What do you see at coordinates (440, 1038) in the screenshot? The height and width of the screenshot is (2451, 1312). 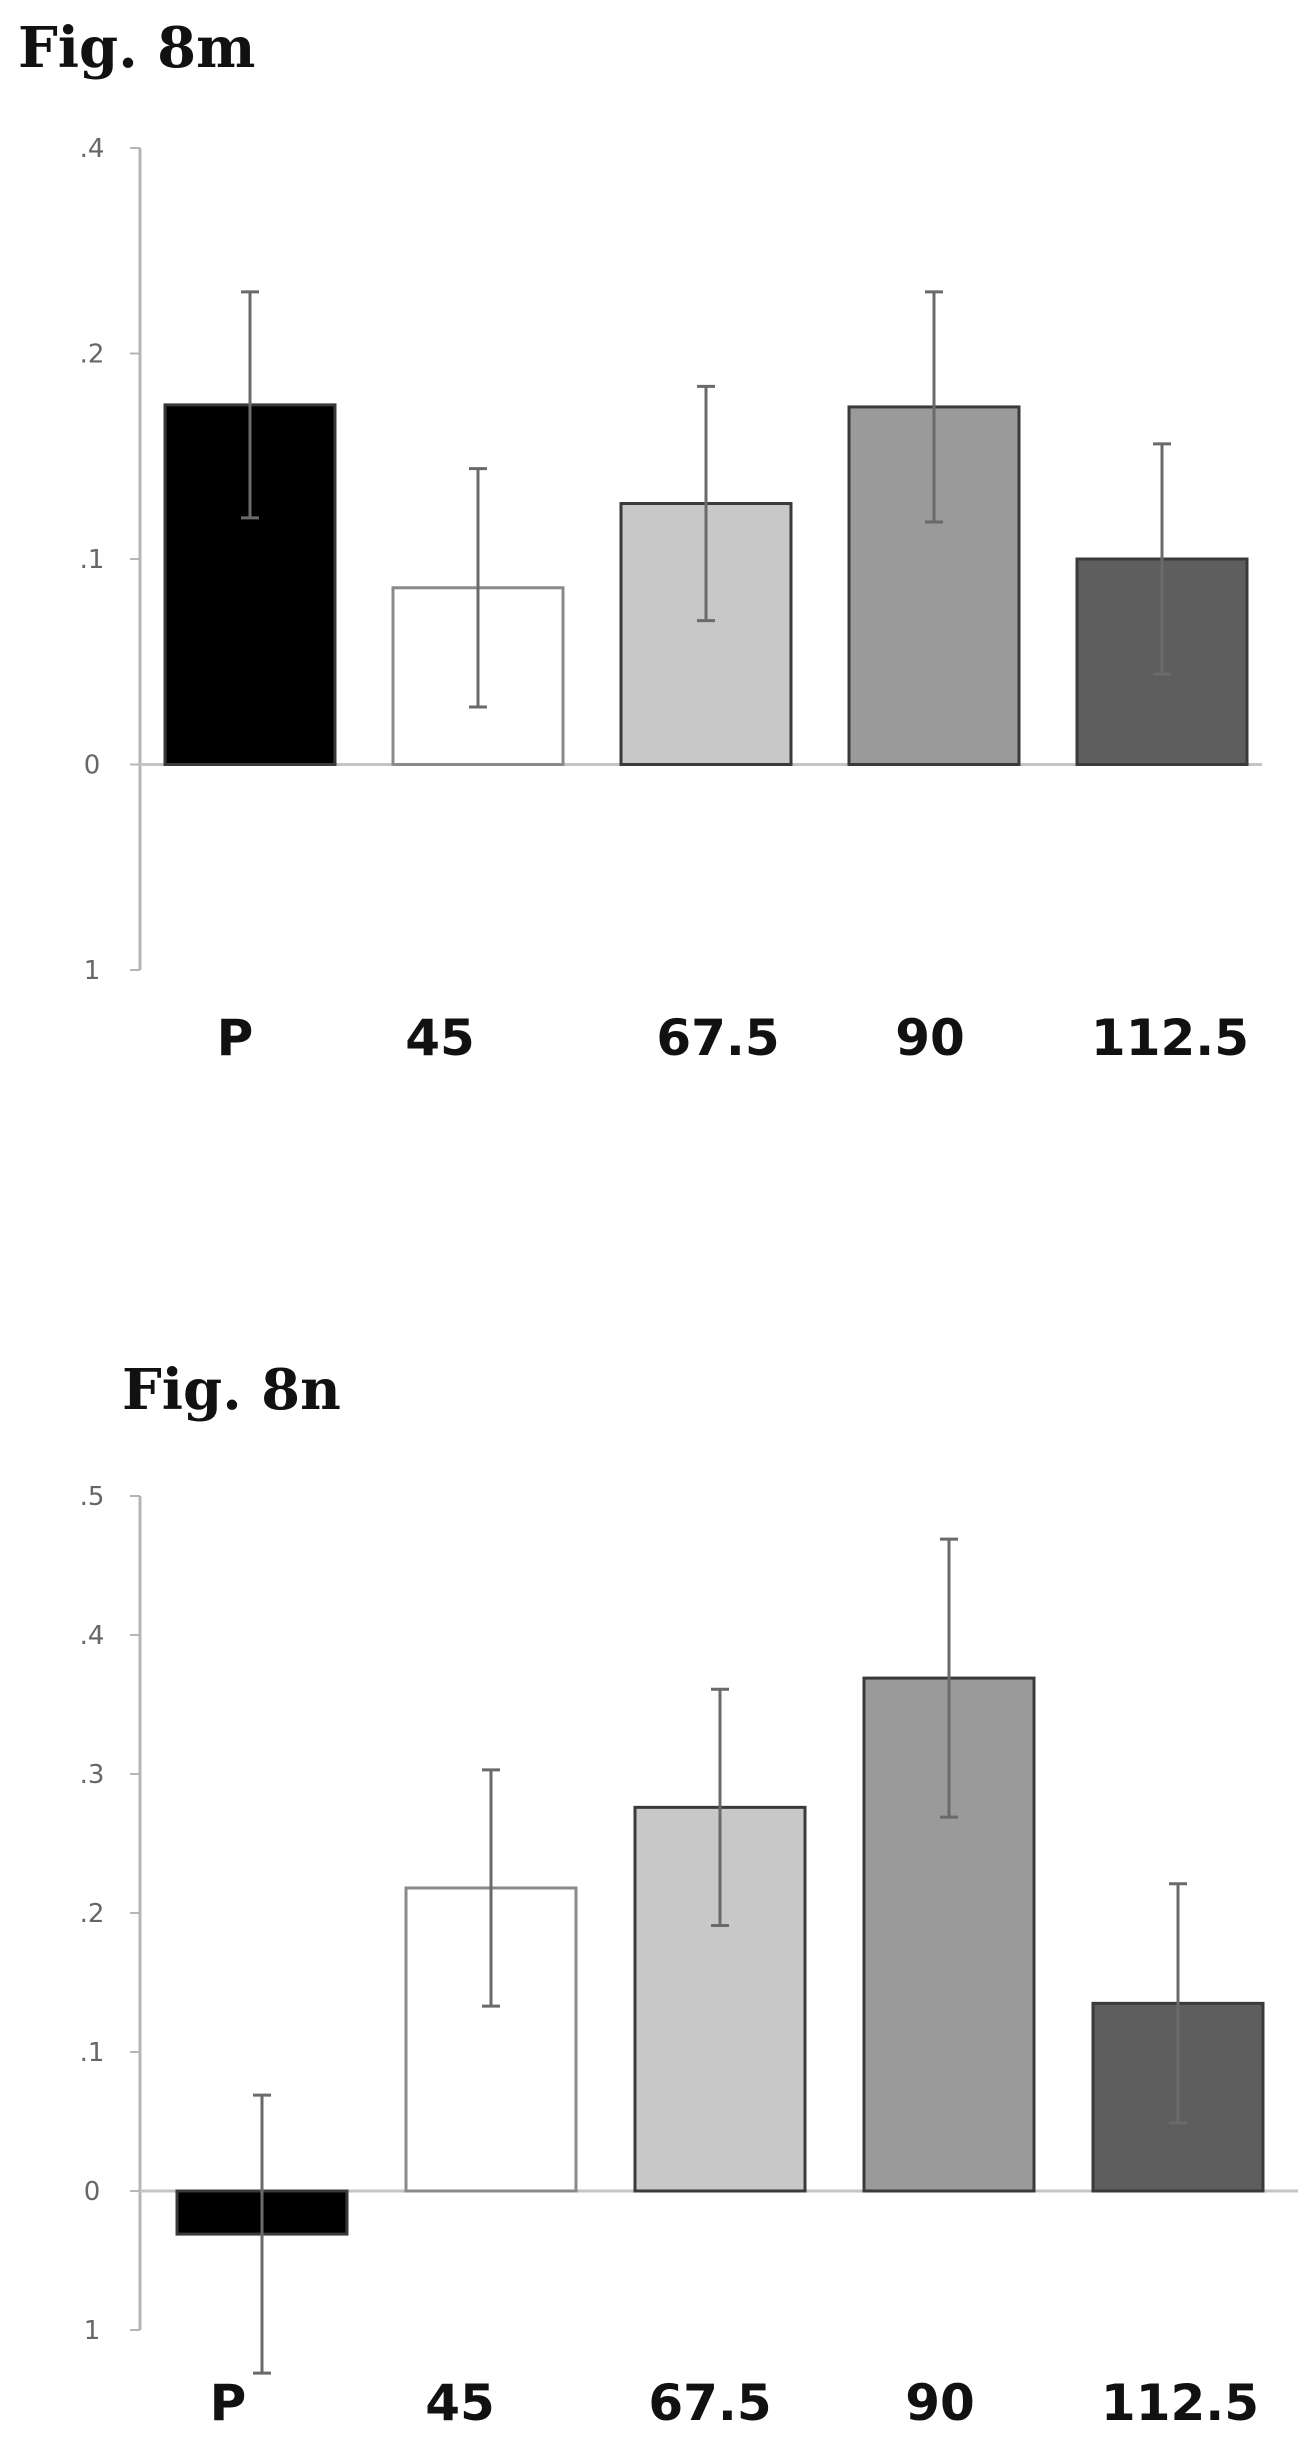 I see `x-category-label-m: 45` at bounding box center [440, 1038].